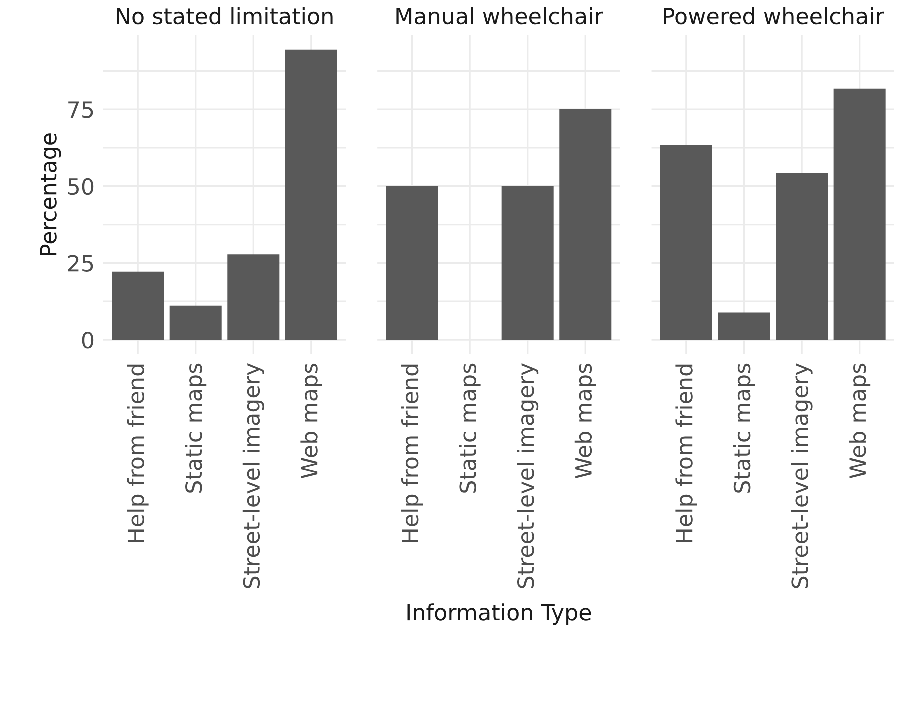  What do you see at coordinates (225, 16) in the screenshot?
I see `chart-title: No stated limitation` at bounding box center [225, 16].